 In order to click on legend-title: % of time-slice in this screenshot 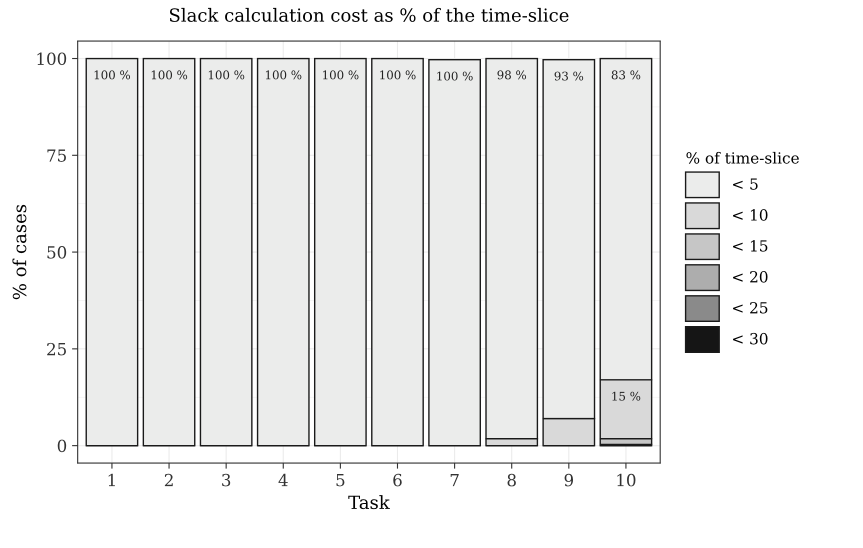, I will do `click(742, 158)`.